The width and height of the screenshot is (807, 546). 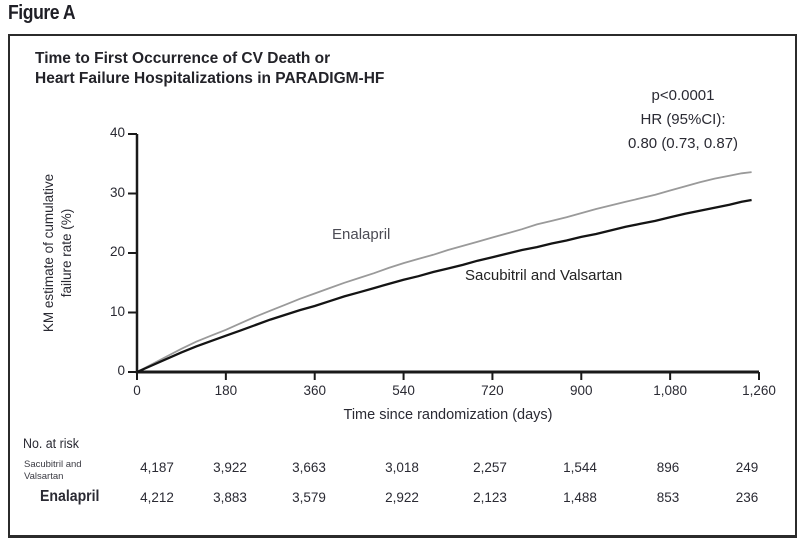 What do you see at coordinates (581, 390) in the screenshot?
I see `x-tick-label: 900` at bounding box center [581, 390].